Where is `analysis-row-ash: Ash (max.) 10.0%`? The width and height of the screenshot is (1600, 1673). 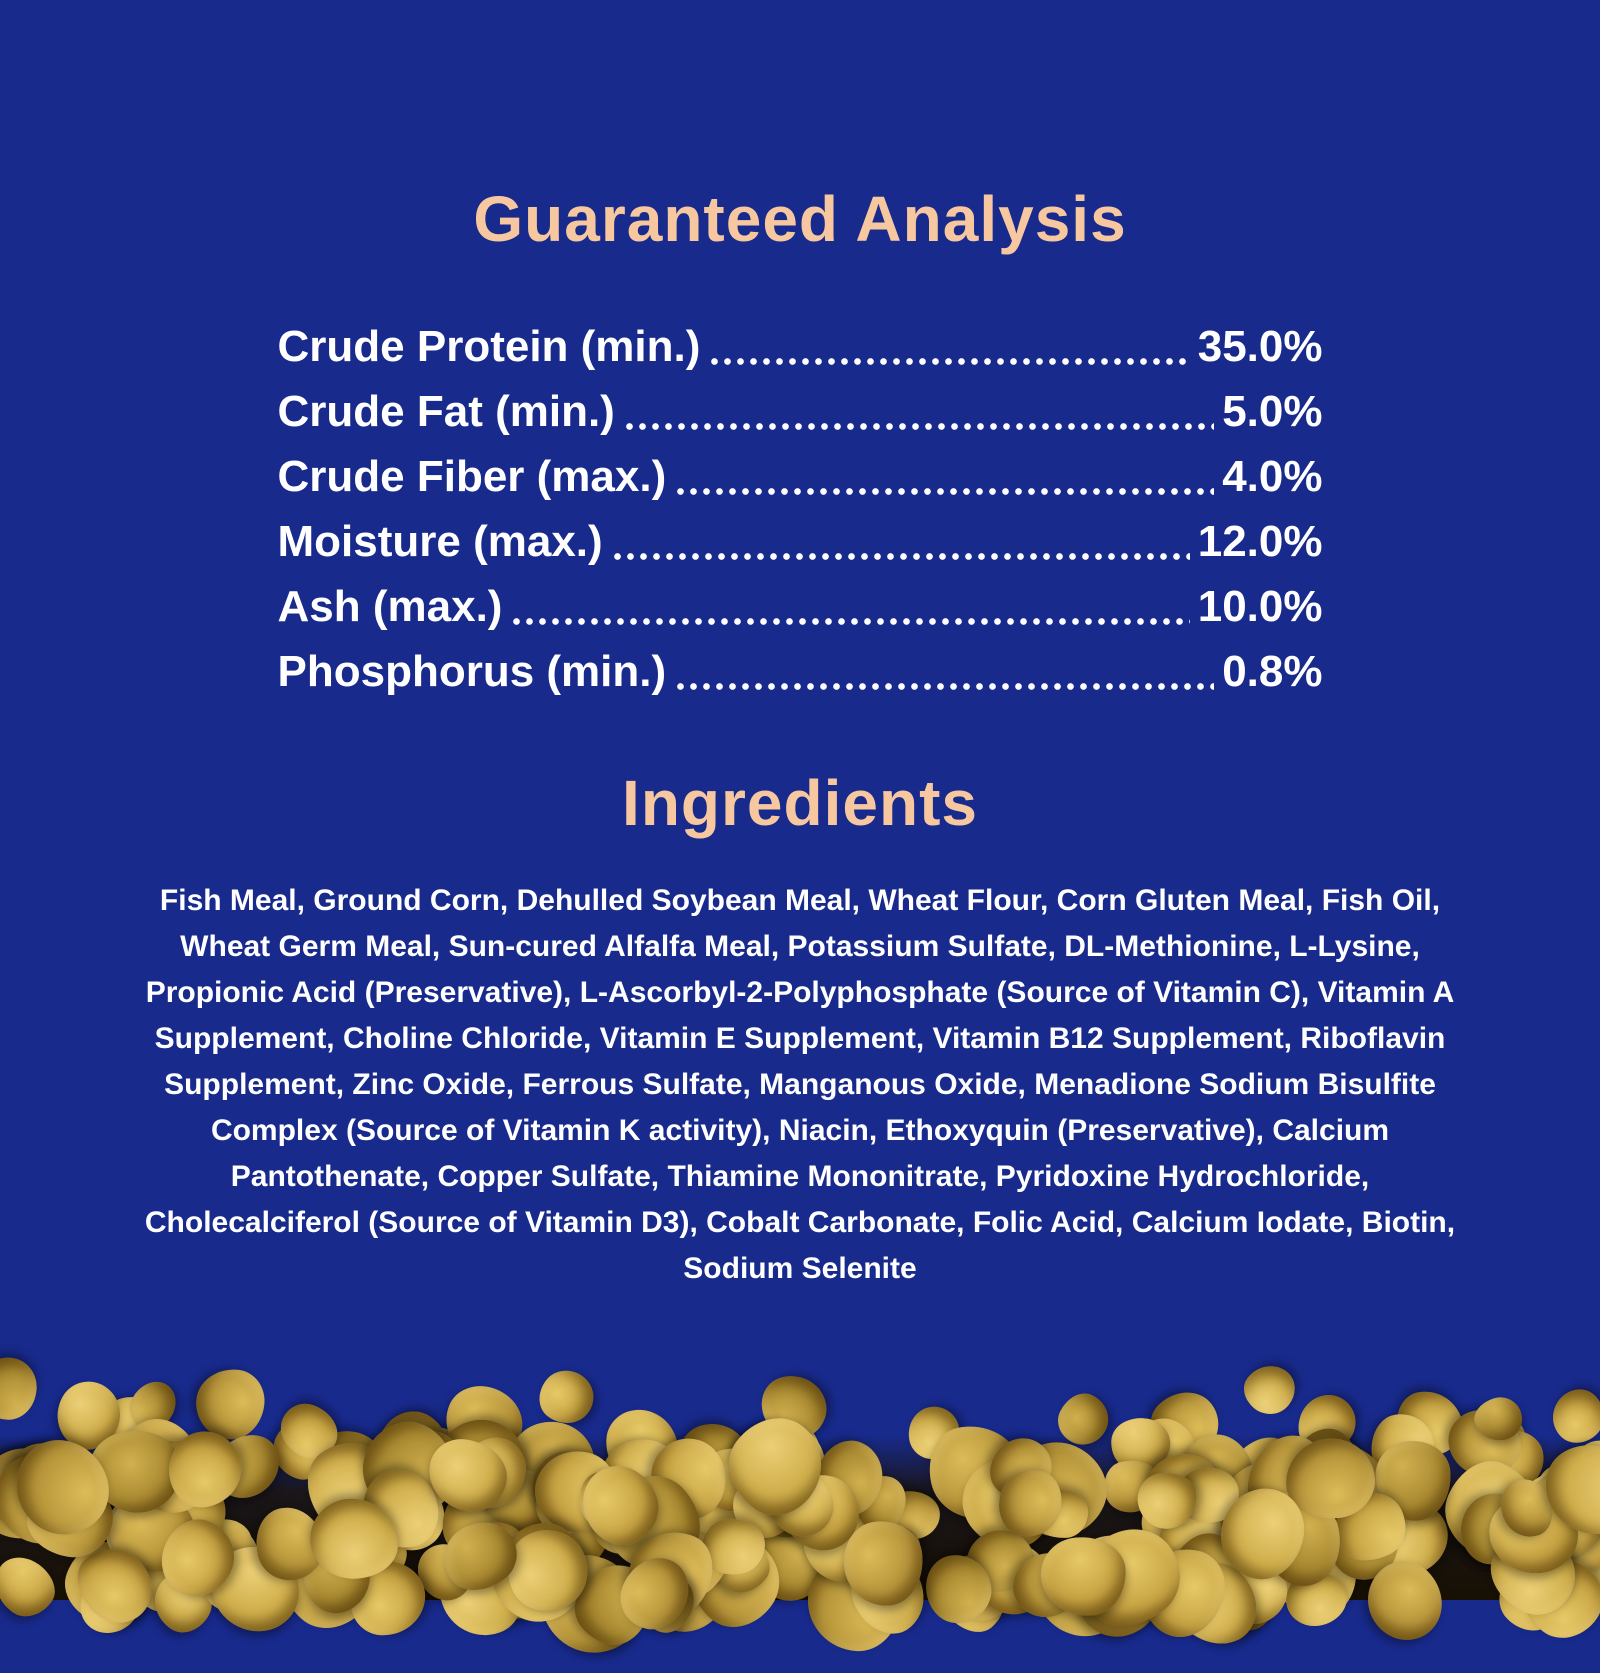 analysis-row-ash: Ash (max.) 10.0% is located at coordinates (800, 606).